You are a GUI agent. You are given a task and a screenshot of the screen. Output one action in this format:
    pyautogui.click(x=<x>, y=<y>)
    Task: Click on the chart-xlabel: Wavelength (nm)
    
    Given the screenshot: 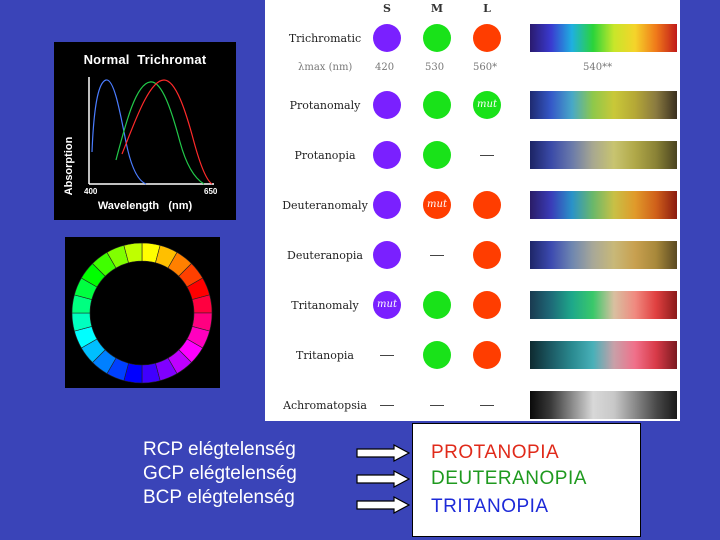 What is the action you would take?
    pyautogui.click(x=145, y=206)
    